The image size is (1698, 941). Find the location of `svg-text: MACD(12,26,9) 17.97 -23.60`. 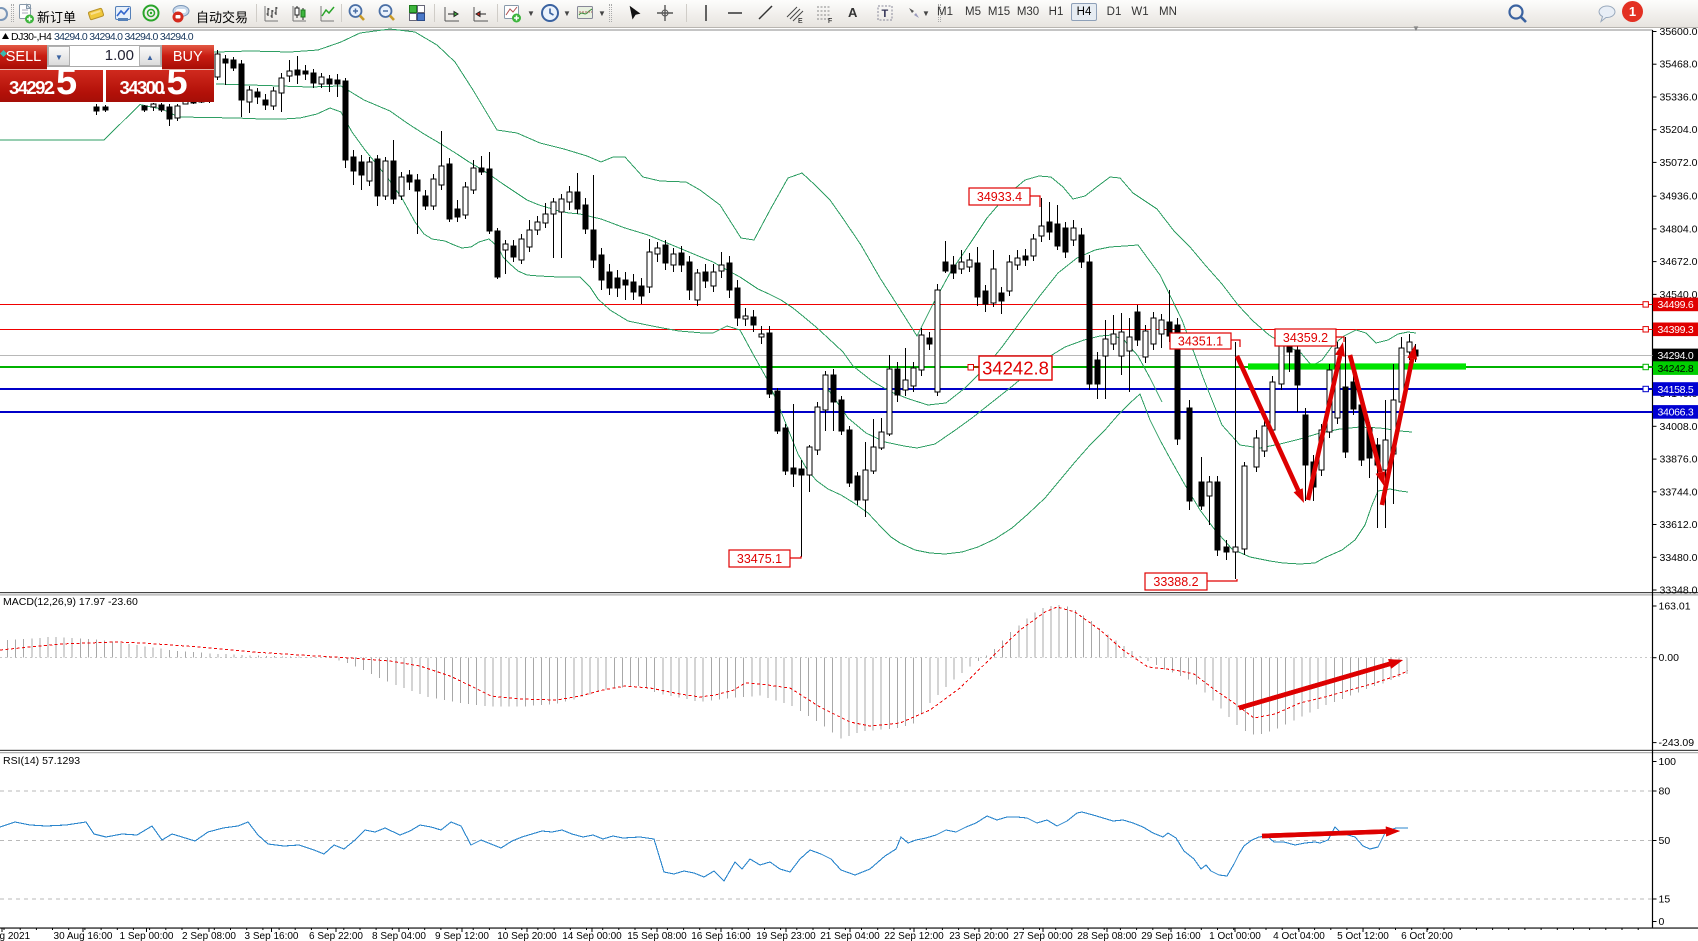

svg-text: MACD(12,26,9) 17.97 -23.60 is located at coordinates (70, 602).